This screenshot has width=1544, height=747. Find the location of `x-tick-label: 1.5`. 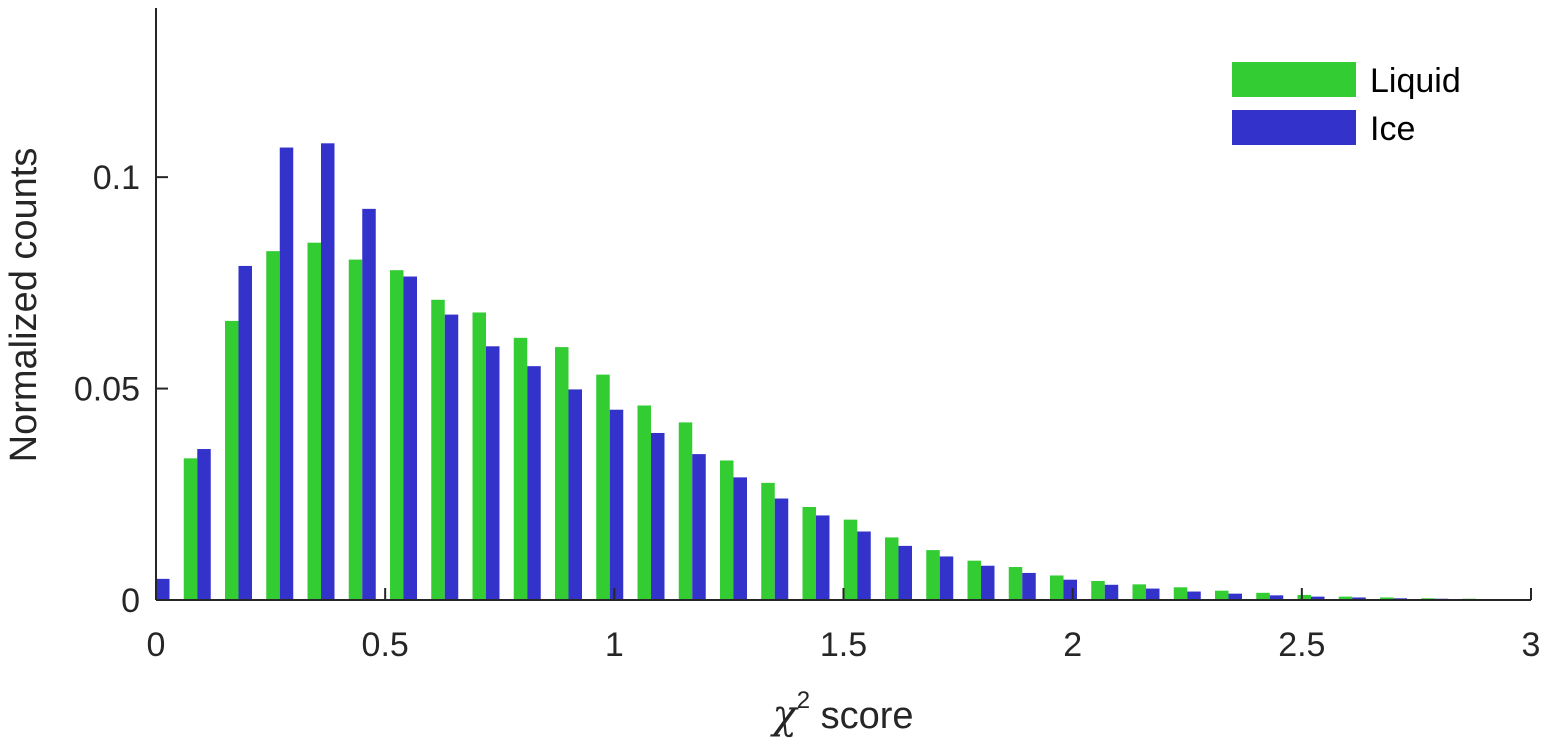

x-tick-label: 1.5 is located at coordinates (843, 645).